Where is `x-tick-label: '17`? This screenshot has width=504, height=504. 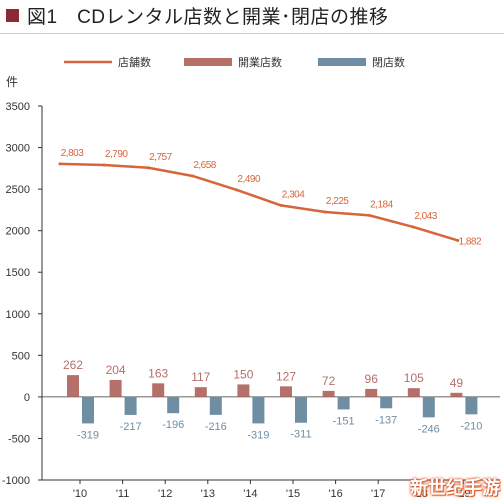
x-tick-label: '17 is located at coordinates (378, 494).